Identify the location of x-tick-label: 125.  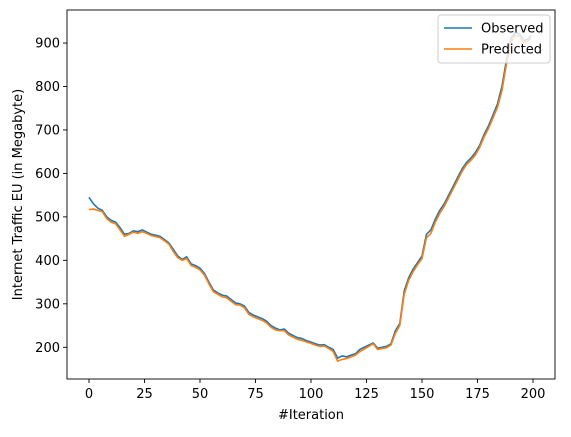
(366, 394).